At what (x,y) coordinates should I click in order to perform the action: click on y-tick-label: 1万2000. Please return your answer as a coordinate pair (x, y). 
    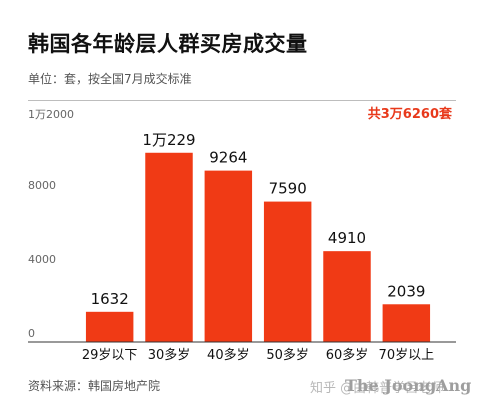
    Looking at the image, I should click on (51, 114).